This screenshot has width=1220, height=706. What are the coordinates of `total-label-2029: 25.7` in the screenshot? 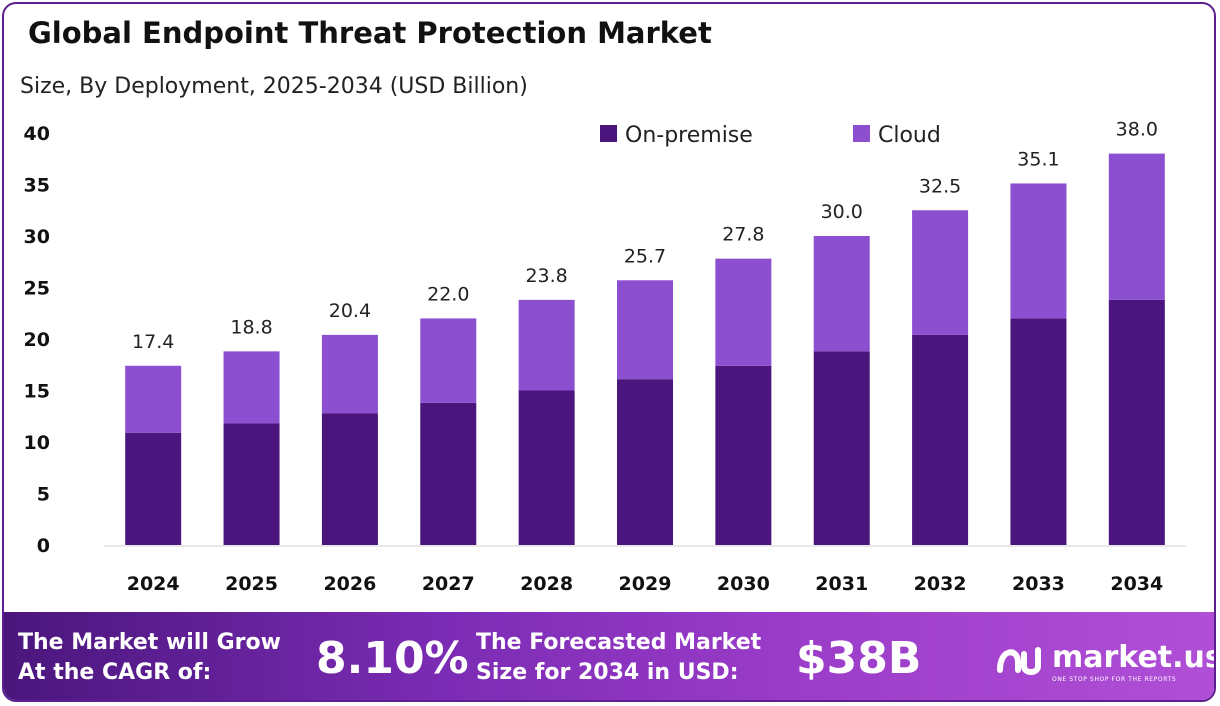 It's located at (645, 256).